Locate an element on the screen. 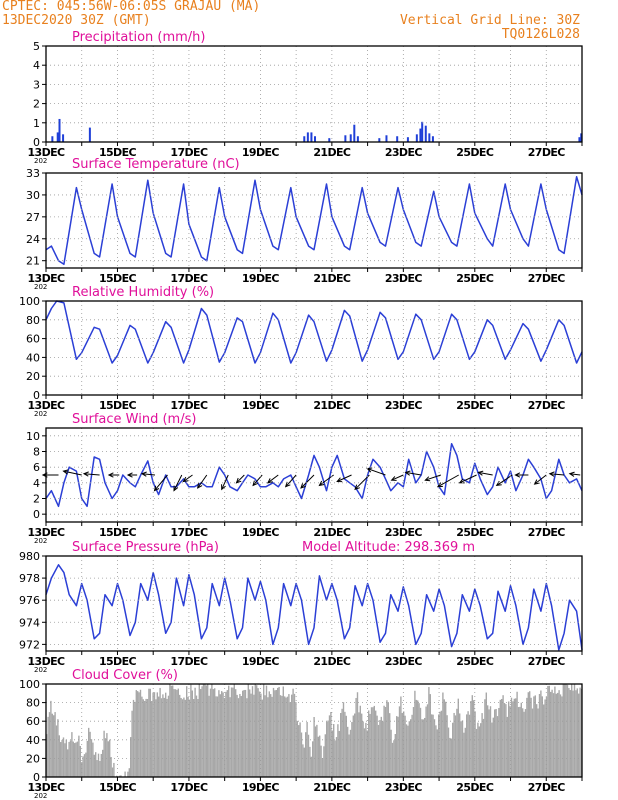 This screenshot has height=800, width=618. panel-pressure is located at coordinates (312, 605).